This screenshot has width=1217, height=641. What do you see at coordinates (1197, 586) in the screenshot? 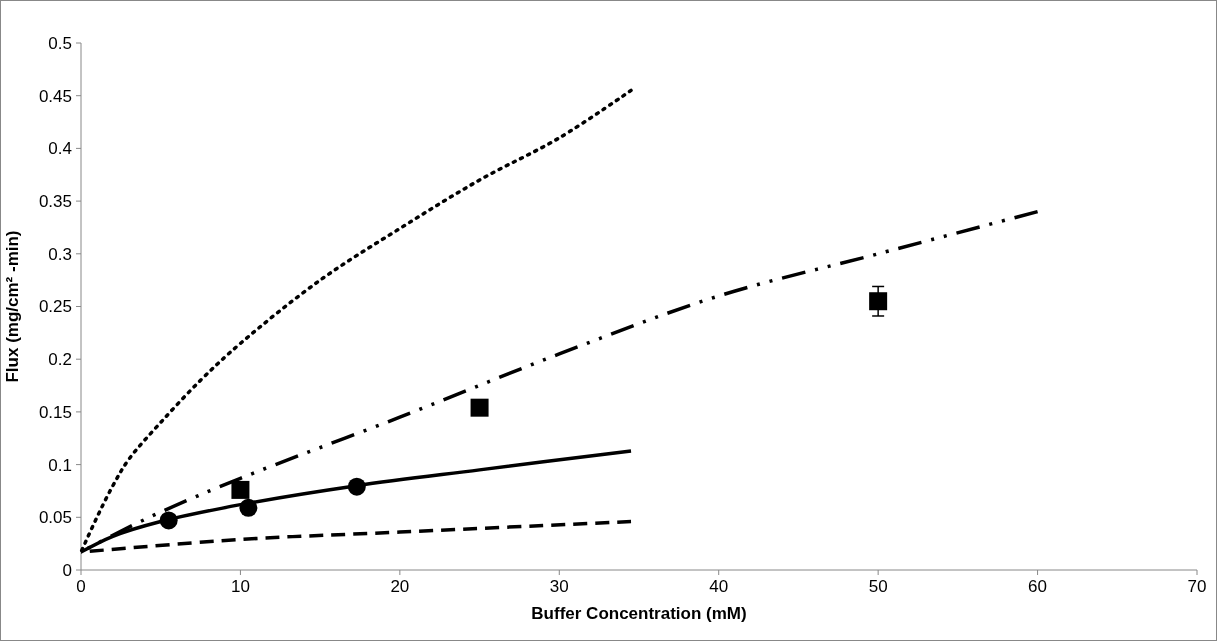
I see `x-tick-label: 70` at bounding box center [1197, 586].